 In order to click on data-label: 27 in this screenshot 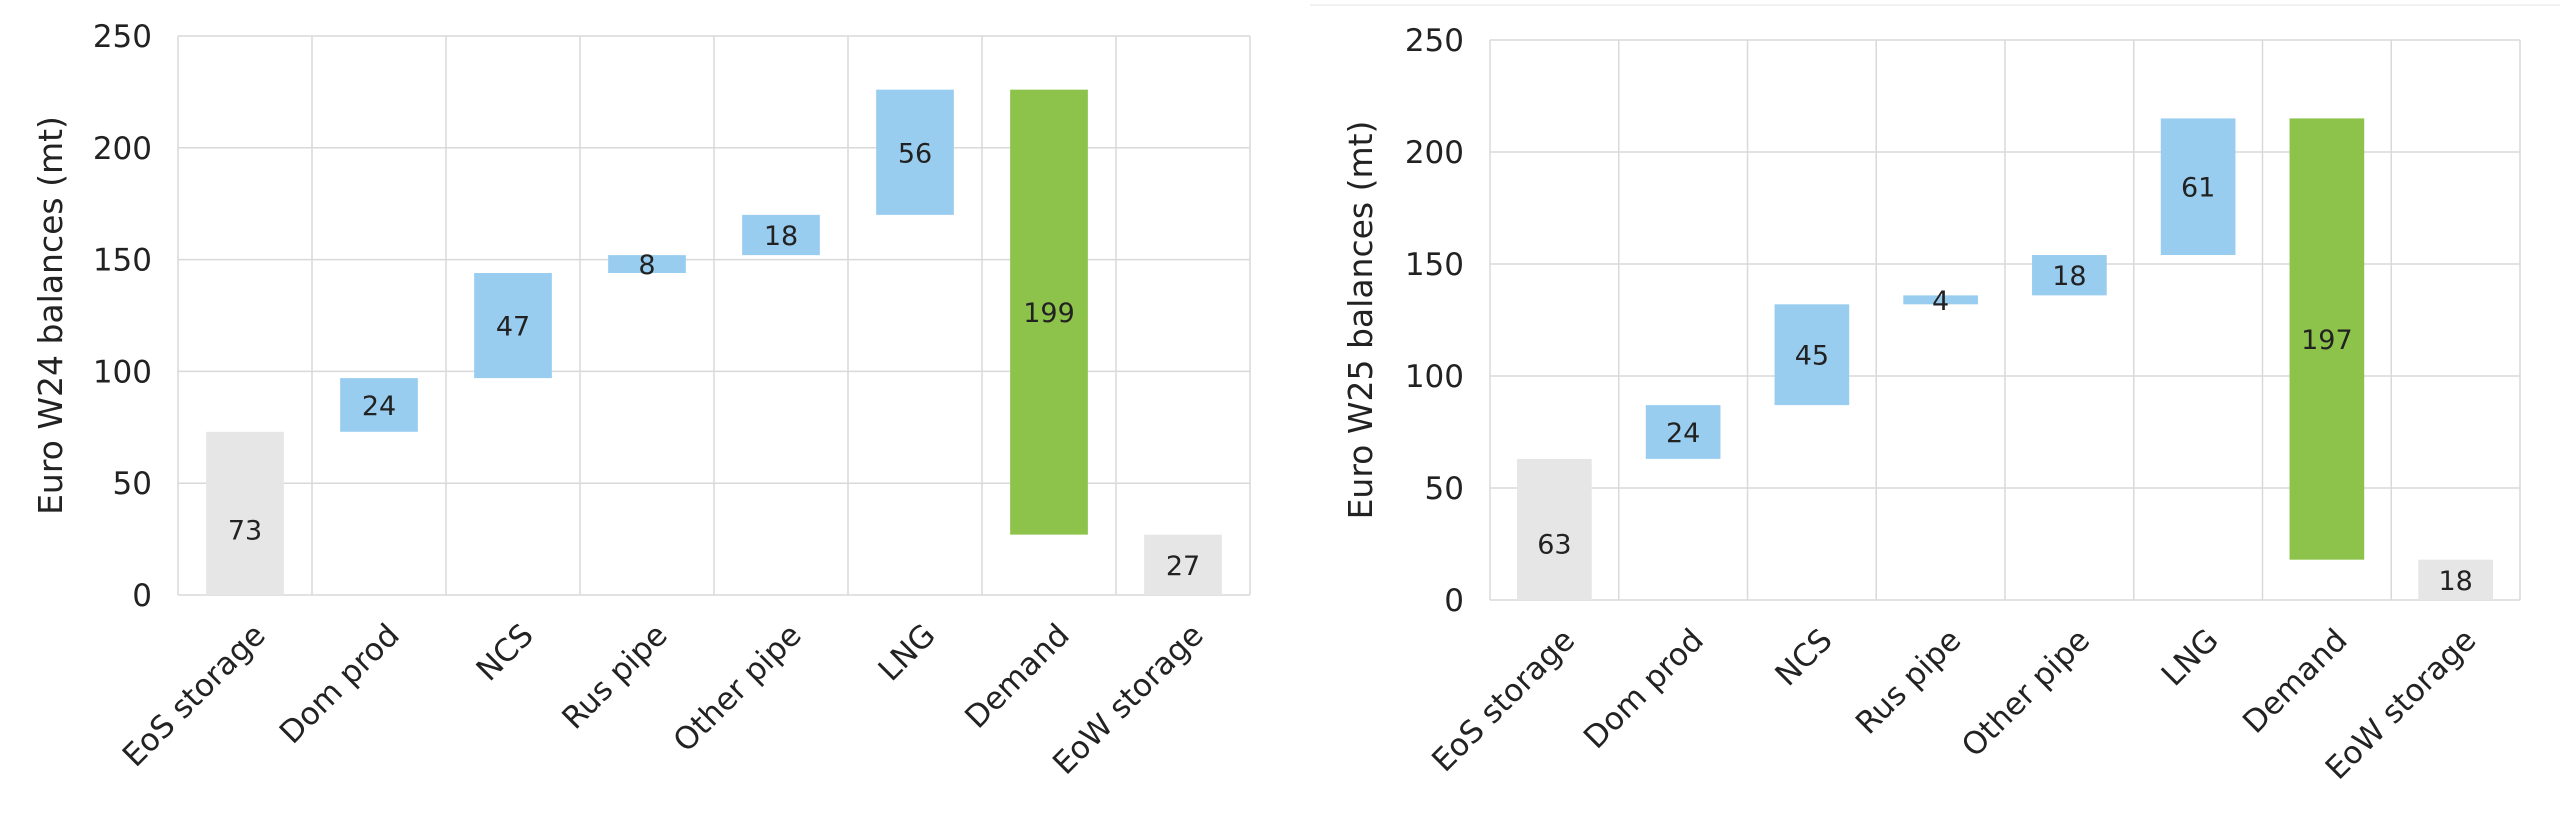, I will do `click(1183, 566)`.